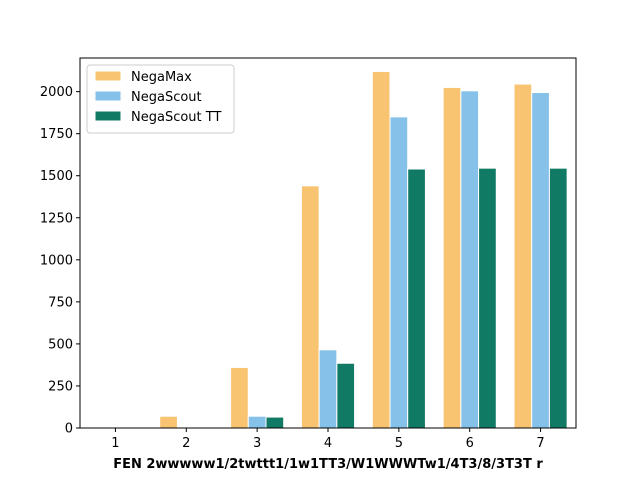 The image size is (640, 480). I want to click on x-tick-label: 4, so click(328, 443).